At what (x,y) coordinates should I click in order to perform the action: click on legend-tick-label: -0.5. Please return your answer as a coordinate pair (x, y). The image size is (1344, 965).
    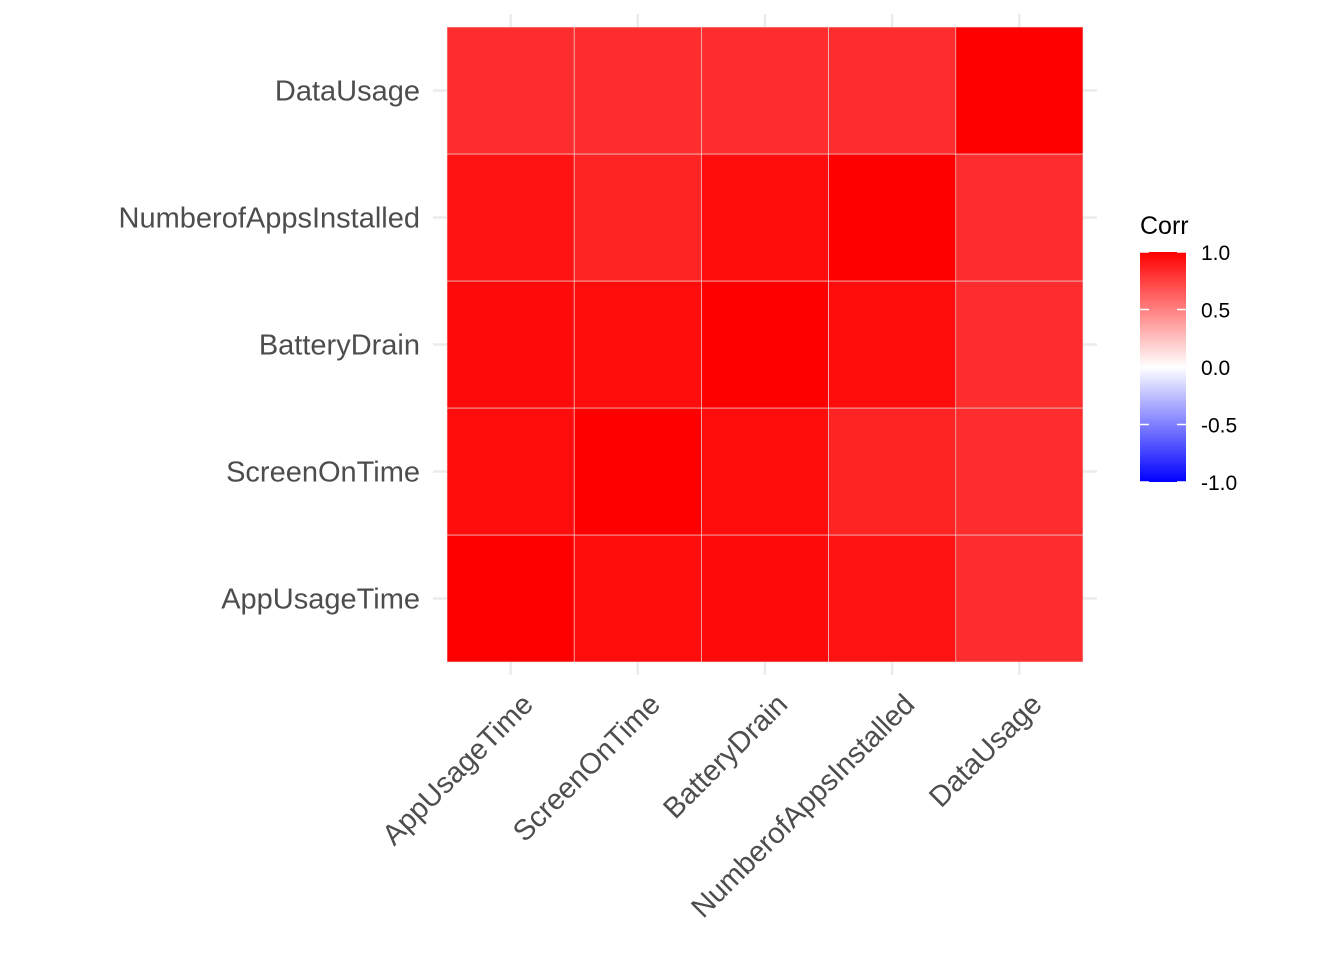
    Looking at the image, I should click on (1219, 426).